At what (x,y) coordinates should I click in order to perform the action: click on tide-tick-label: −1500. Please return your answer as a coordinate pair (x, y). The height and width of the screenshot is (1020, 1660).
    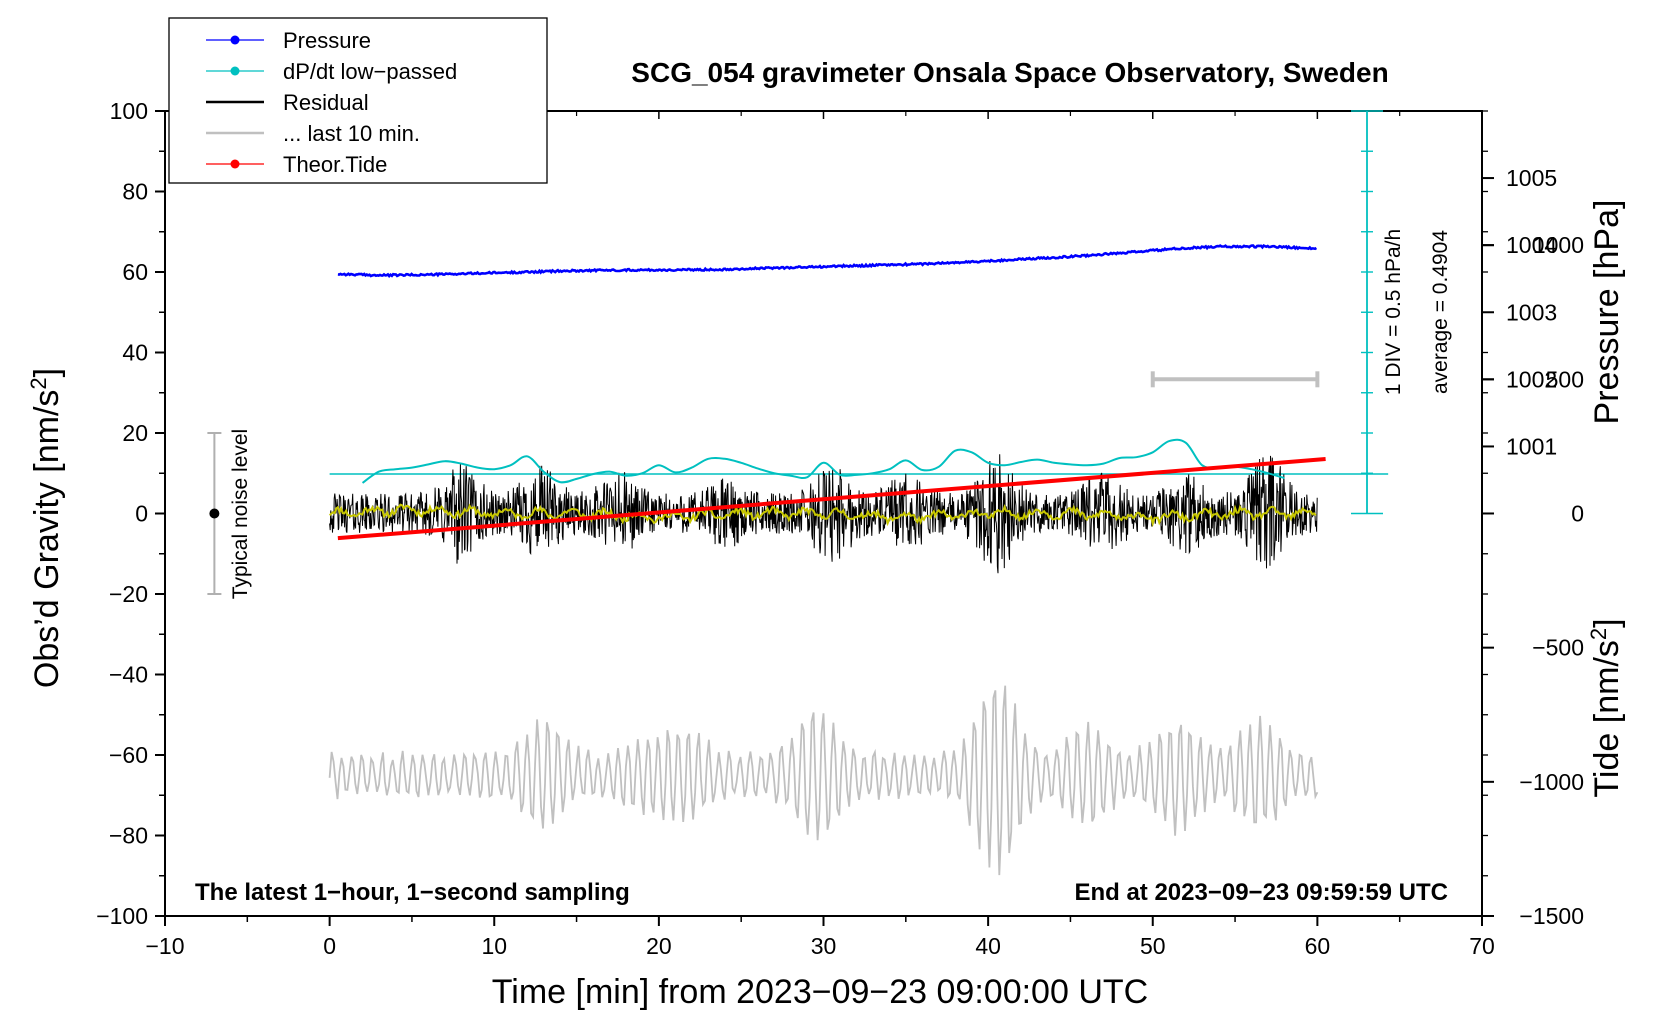
    Looking at the image, I should click on (1551, 916).